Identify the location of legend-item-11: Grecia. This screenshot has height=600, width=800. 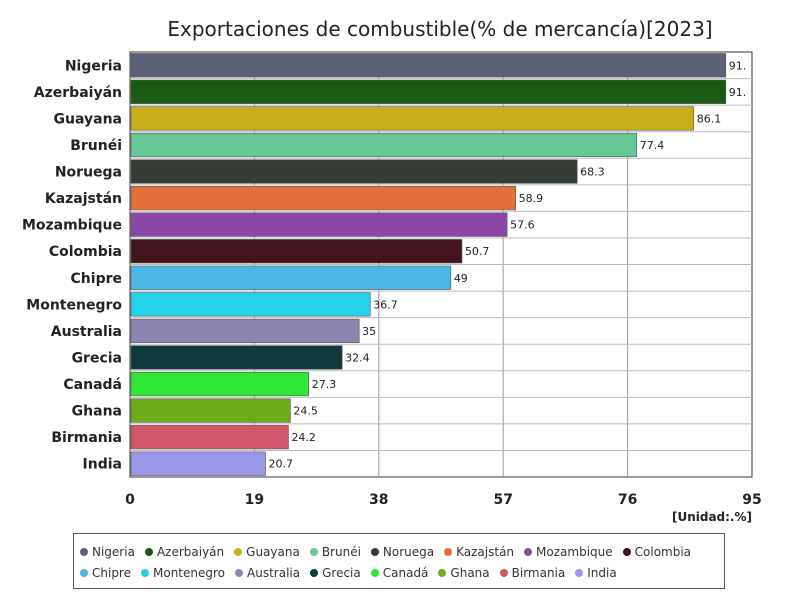
(335, 572).